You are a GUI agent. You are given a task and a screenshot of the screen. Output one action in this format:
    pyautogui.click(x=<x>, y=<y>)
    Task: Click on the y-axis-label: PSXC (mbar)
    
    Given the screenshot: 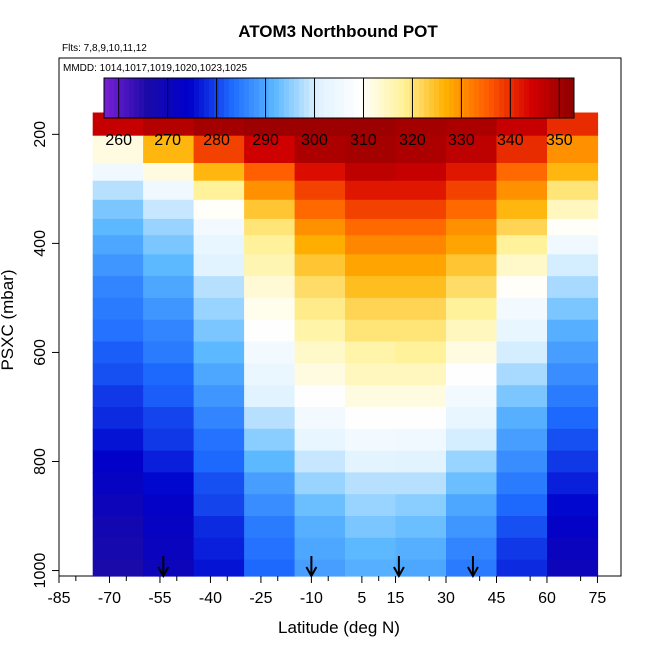 What is the action you would take?
    pyautogui.click(x=8, y=319)
    